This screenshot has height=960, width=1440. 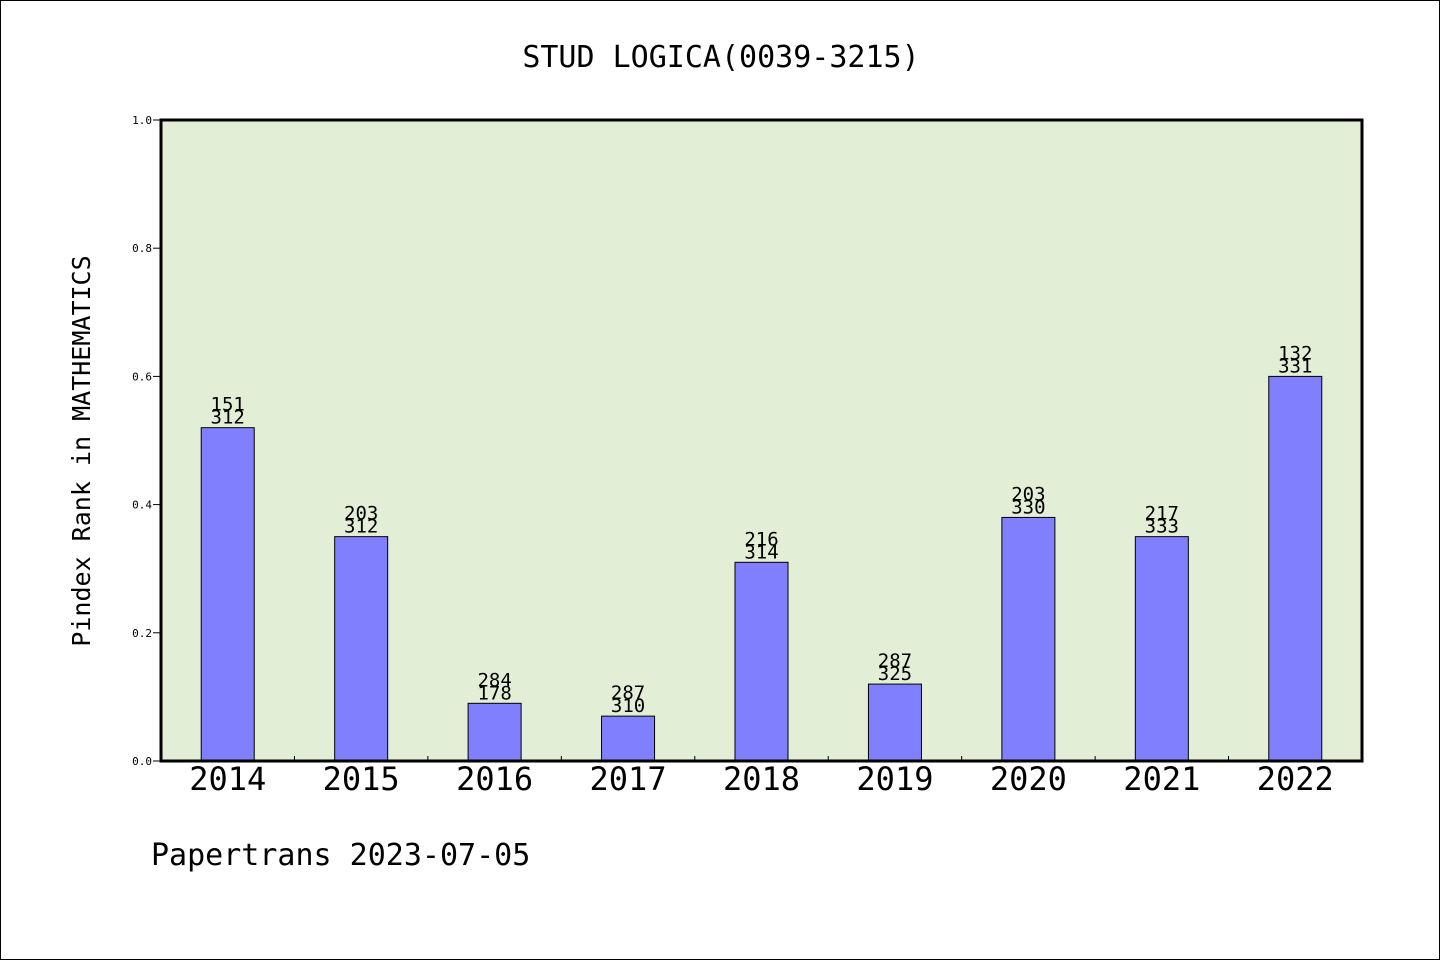 I want to click on bar-2017, so click(x=628, y=738).